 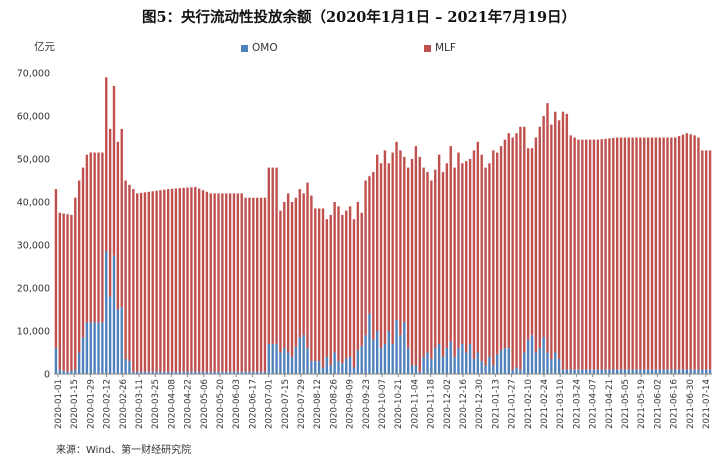 I want to click on x-tick-label: 2020-01-29, so click(x=91, y=404).